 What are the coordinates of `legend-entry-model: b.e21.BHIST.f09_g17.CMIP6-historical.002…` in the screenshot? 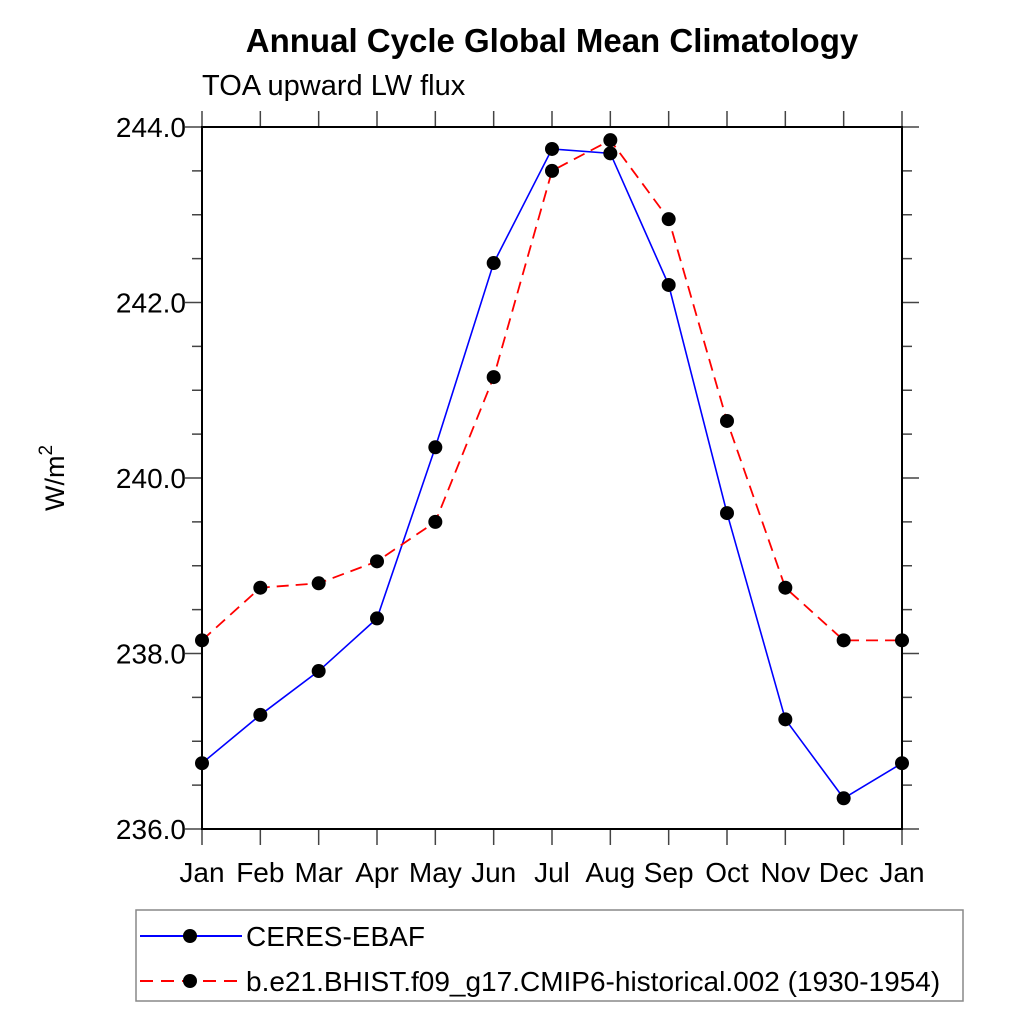 It's located at (540, 981).